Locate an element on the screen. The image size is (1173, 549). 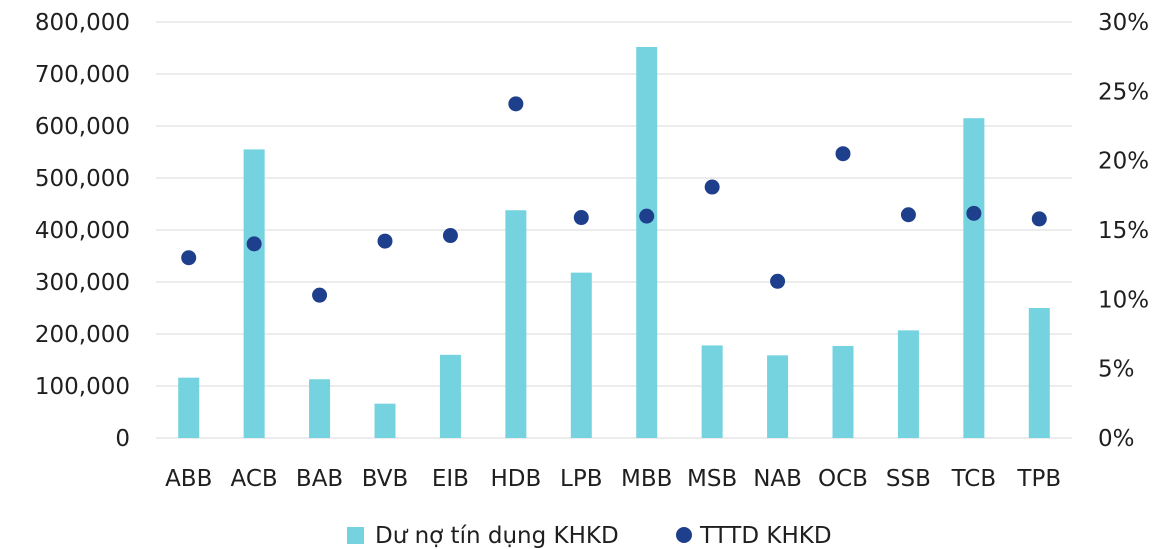
x-tick-label: EIB is located at coordinates (450, 479).